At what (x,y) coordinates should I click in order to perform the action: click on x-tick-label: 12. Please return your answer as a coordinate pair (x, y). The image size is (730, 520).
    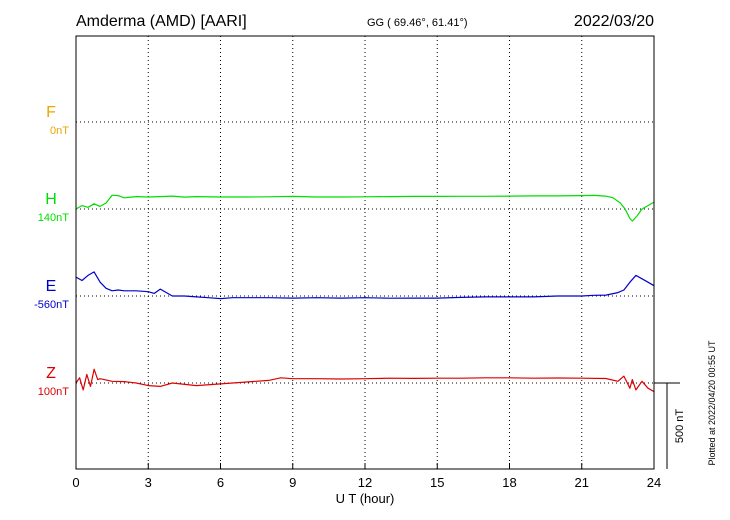
    Looking at the image, I should click on (365, 482).